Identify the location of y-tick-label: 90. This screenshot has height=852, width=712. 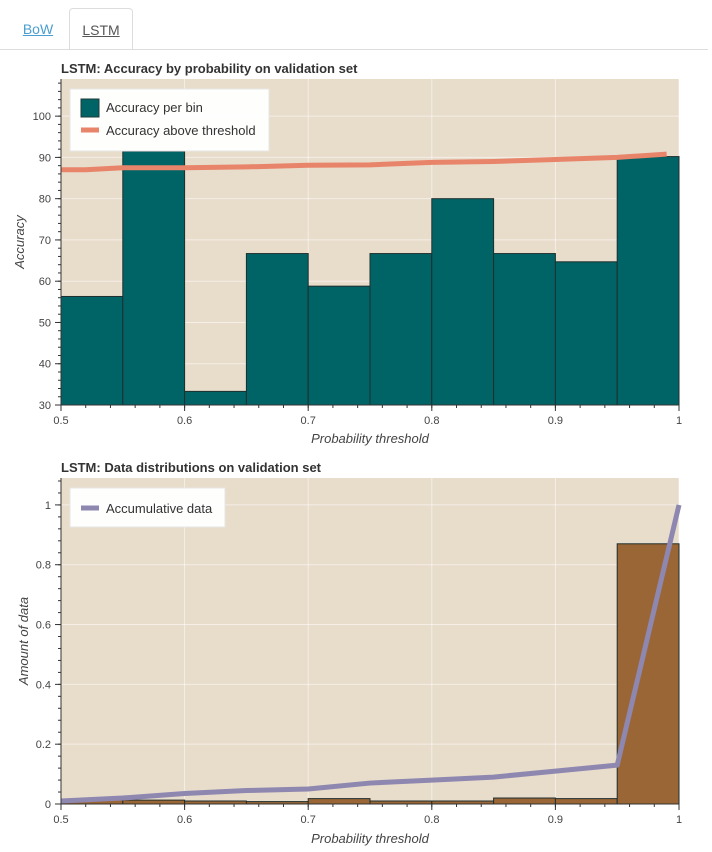
(45, 158).